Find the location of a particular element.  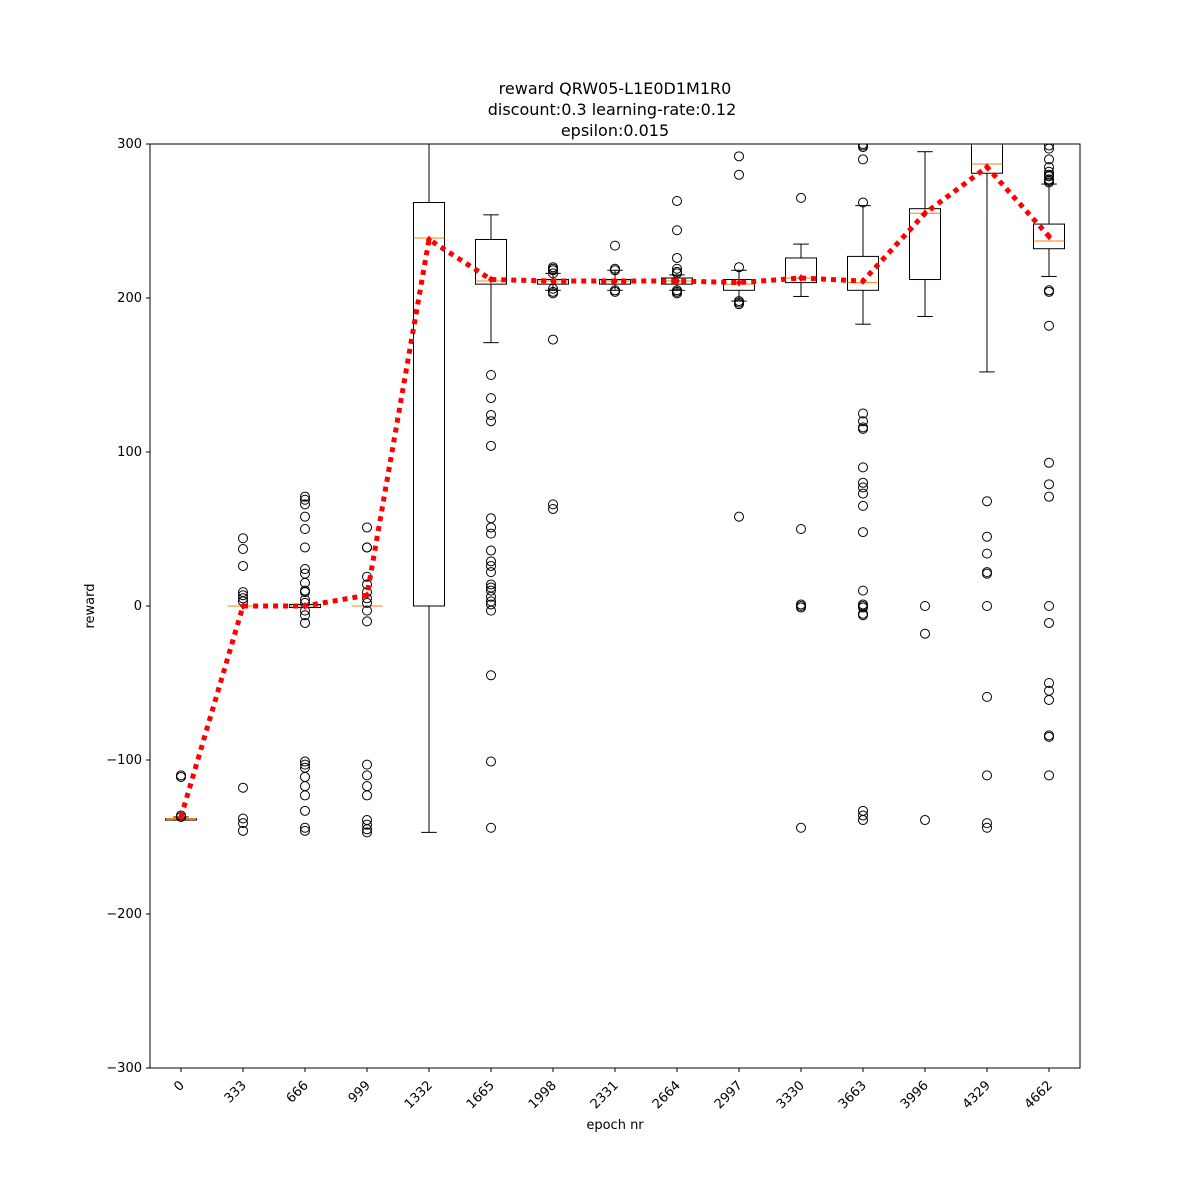

chart-subtitle: epsilon:0.015 is located at coordinates (615, 130).